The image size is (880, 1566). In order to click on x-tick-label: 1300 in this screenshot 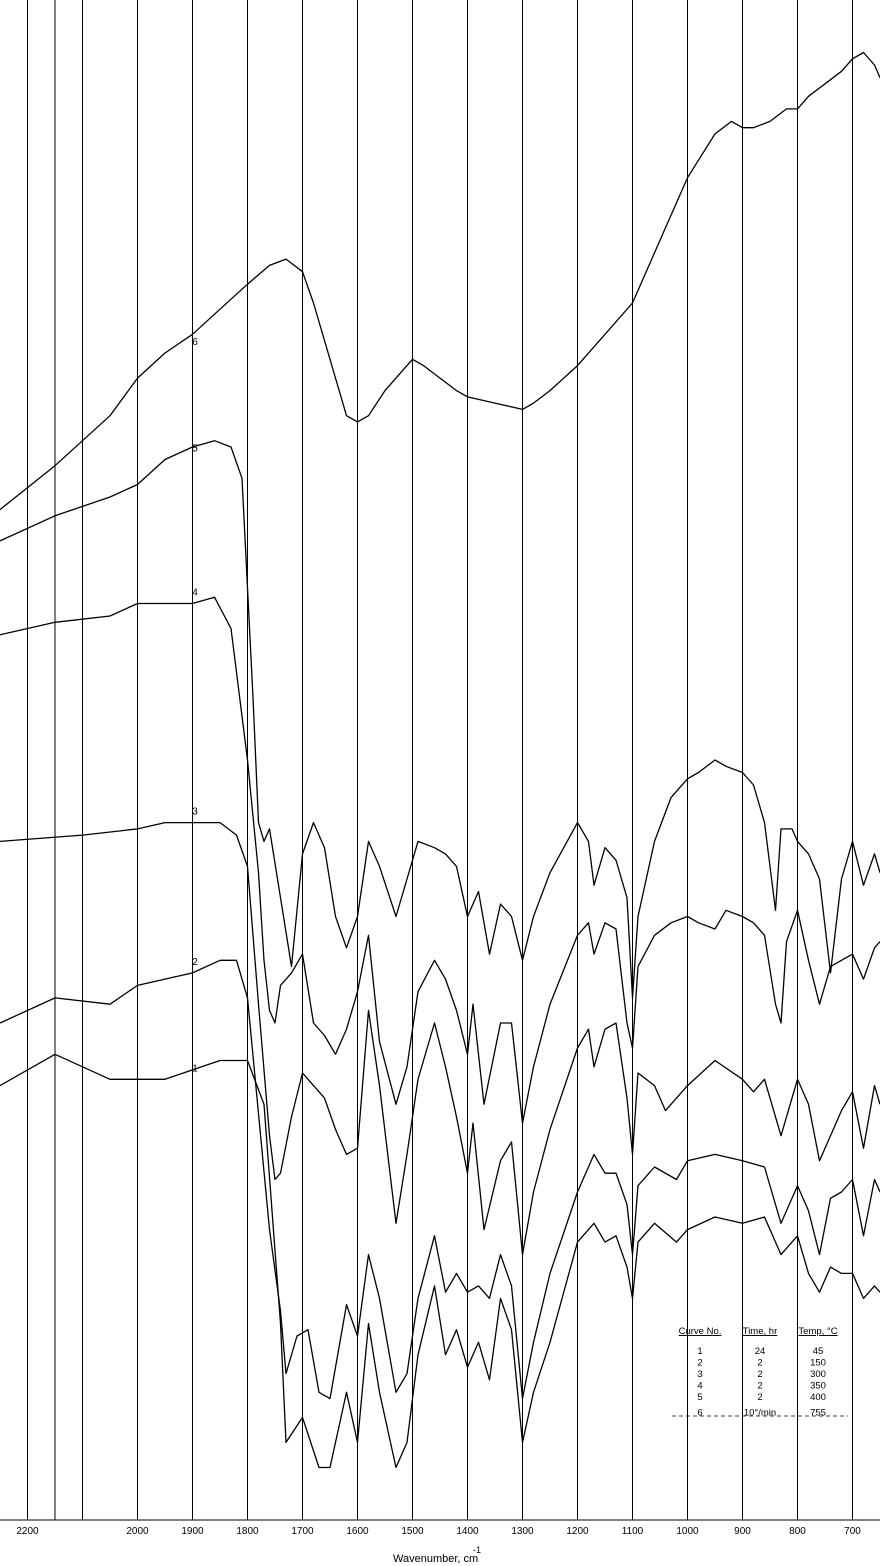, I will do `click(522, 1531)`.